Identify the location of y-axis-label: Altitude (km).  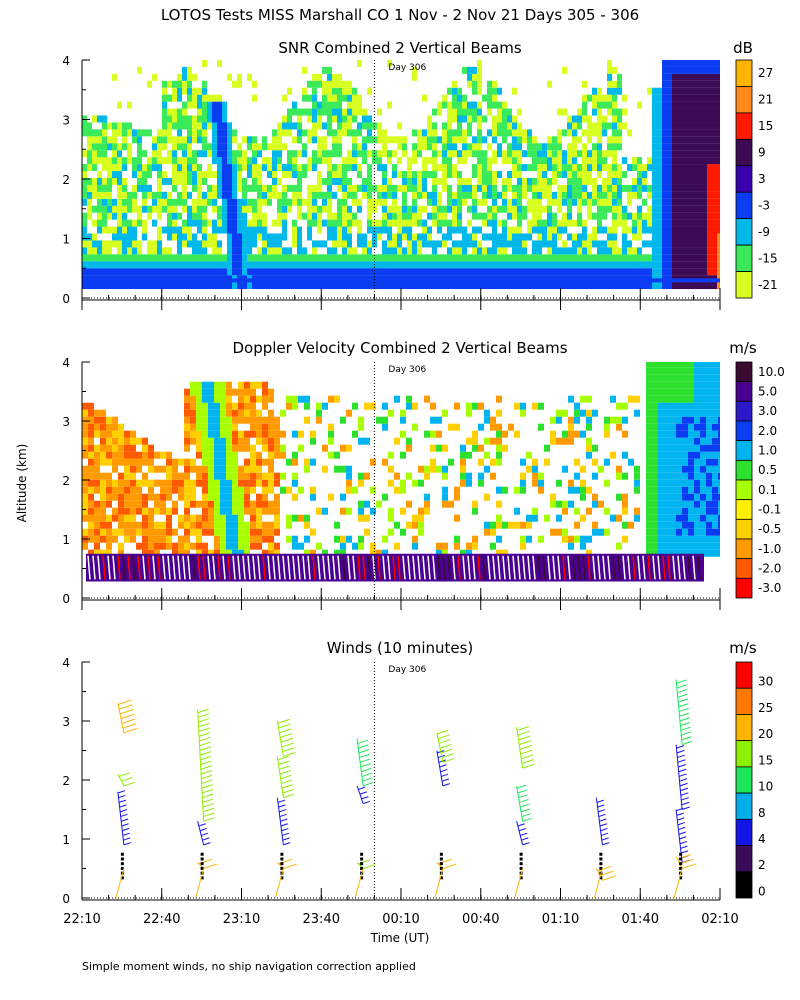
(22, 483).